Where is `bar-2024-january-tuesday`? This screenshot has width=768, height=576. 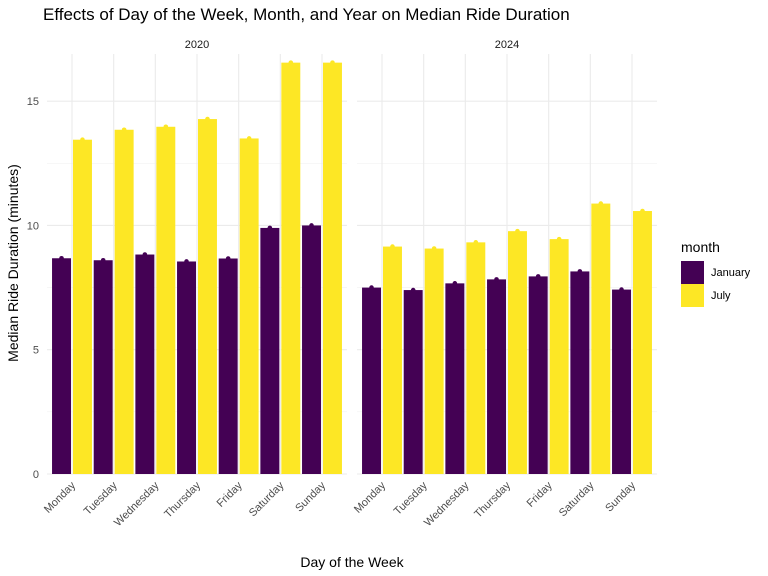 bar-2024-january-tuesday is located at coordinates (413, 382).